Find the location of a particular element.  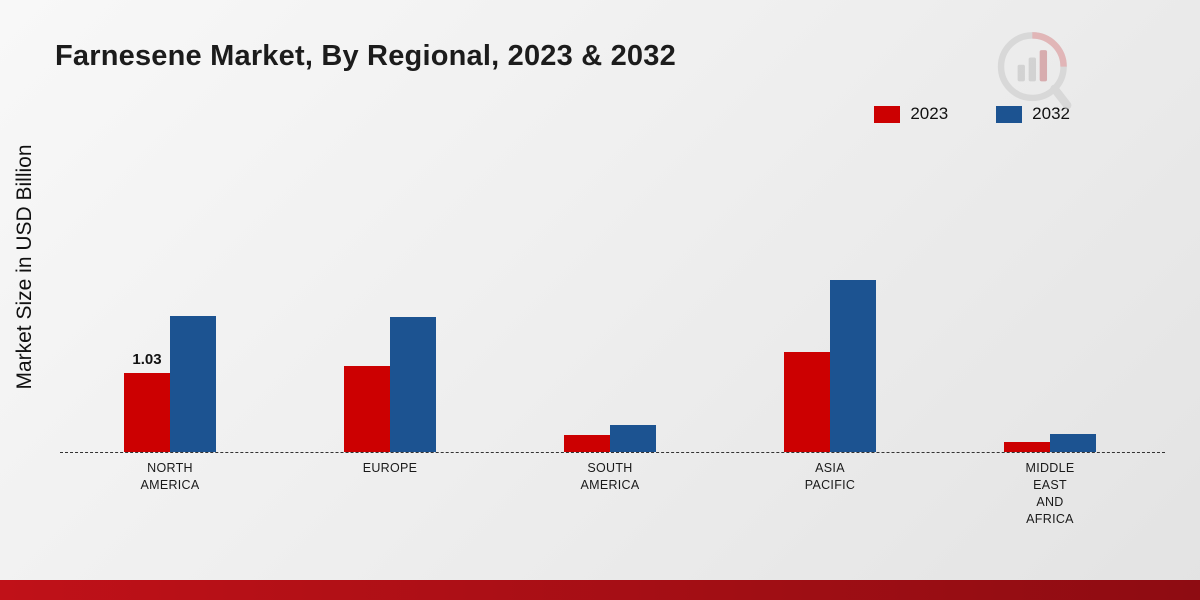

legend-swatch-2032 is located at coordinates (1009, 114).